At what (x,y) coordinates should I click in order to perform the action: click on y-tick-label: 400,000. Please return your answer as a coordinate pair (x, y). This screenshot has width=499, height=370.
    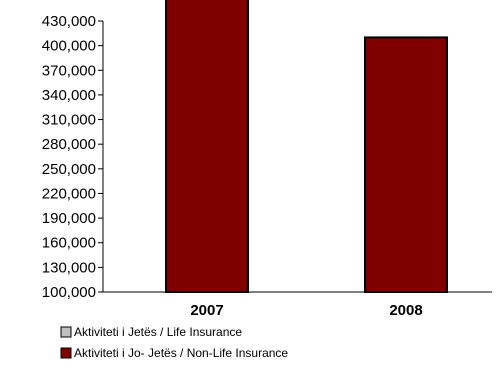
    Looking at the image, I should click on (69, 46).